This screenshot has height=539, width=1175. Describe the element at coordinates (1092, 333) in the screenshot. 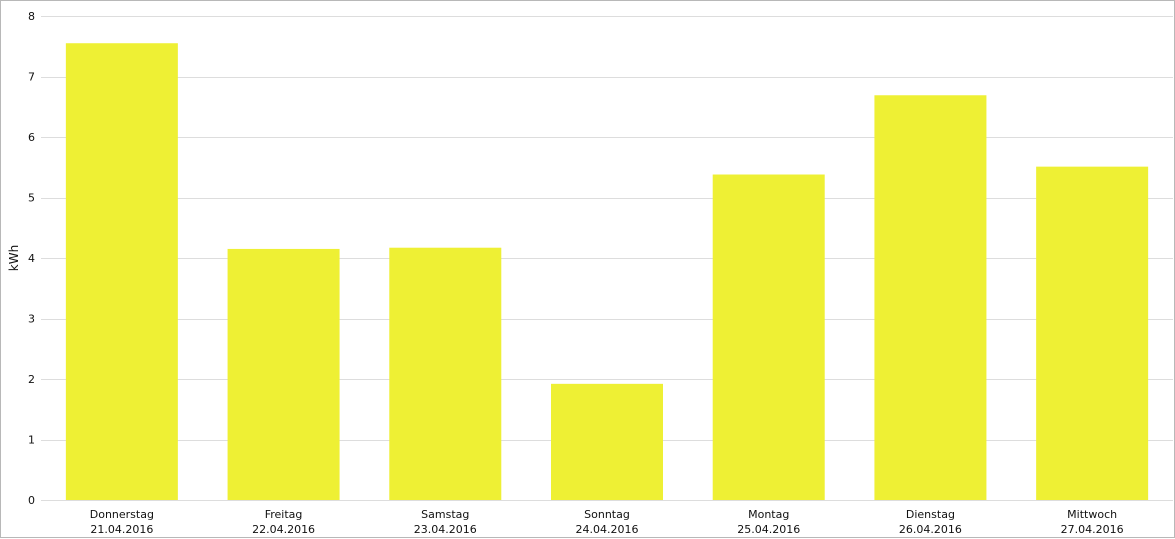

I see `bar-mittwoch` at that location.